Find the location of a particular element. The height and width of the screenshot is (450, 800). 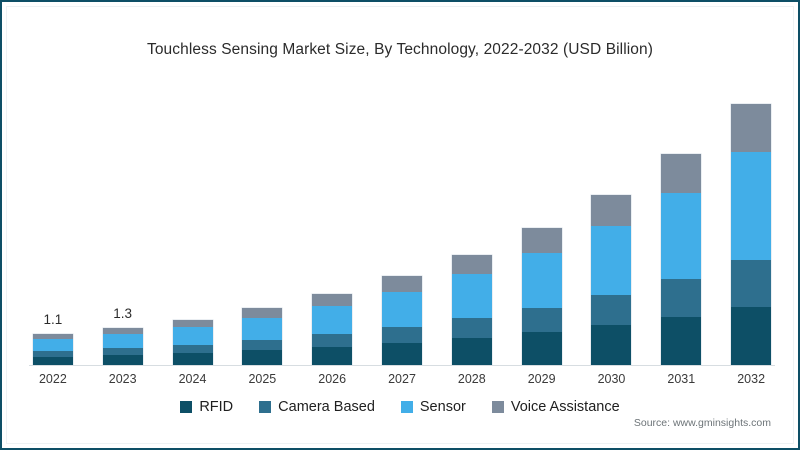

x-tick-label-2027: 2027 is located at coordinates (402, 379).